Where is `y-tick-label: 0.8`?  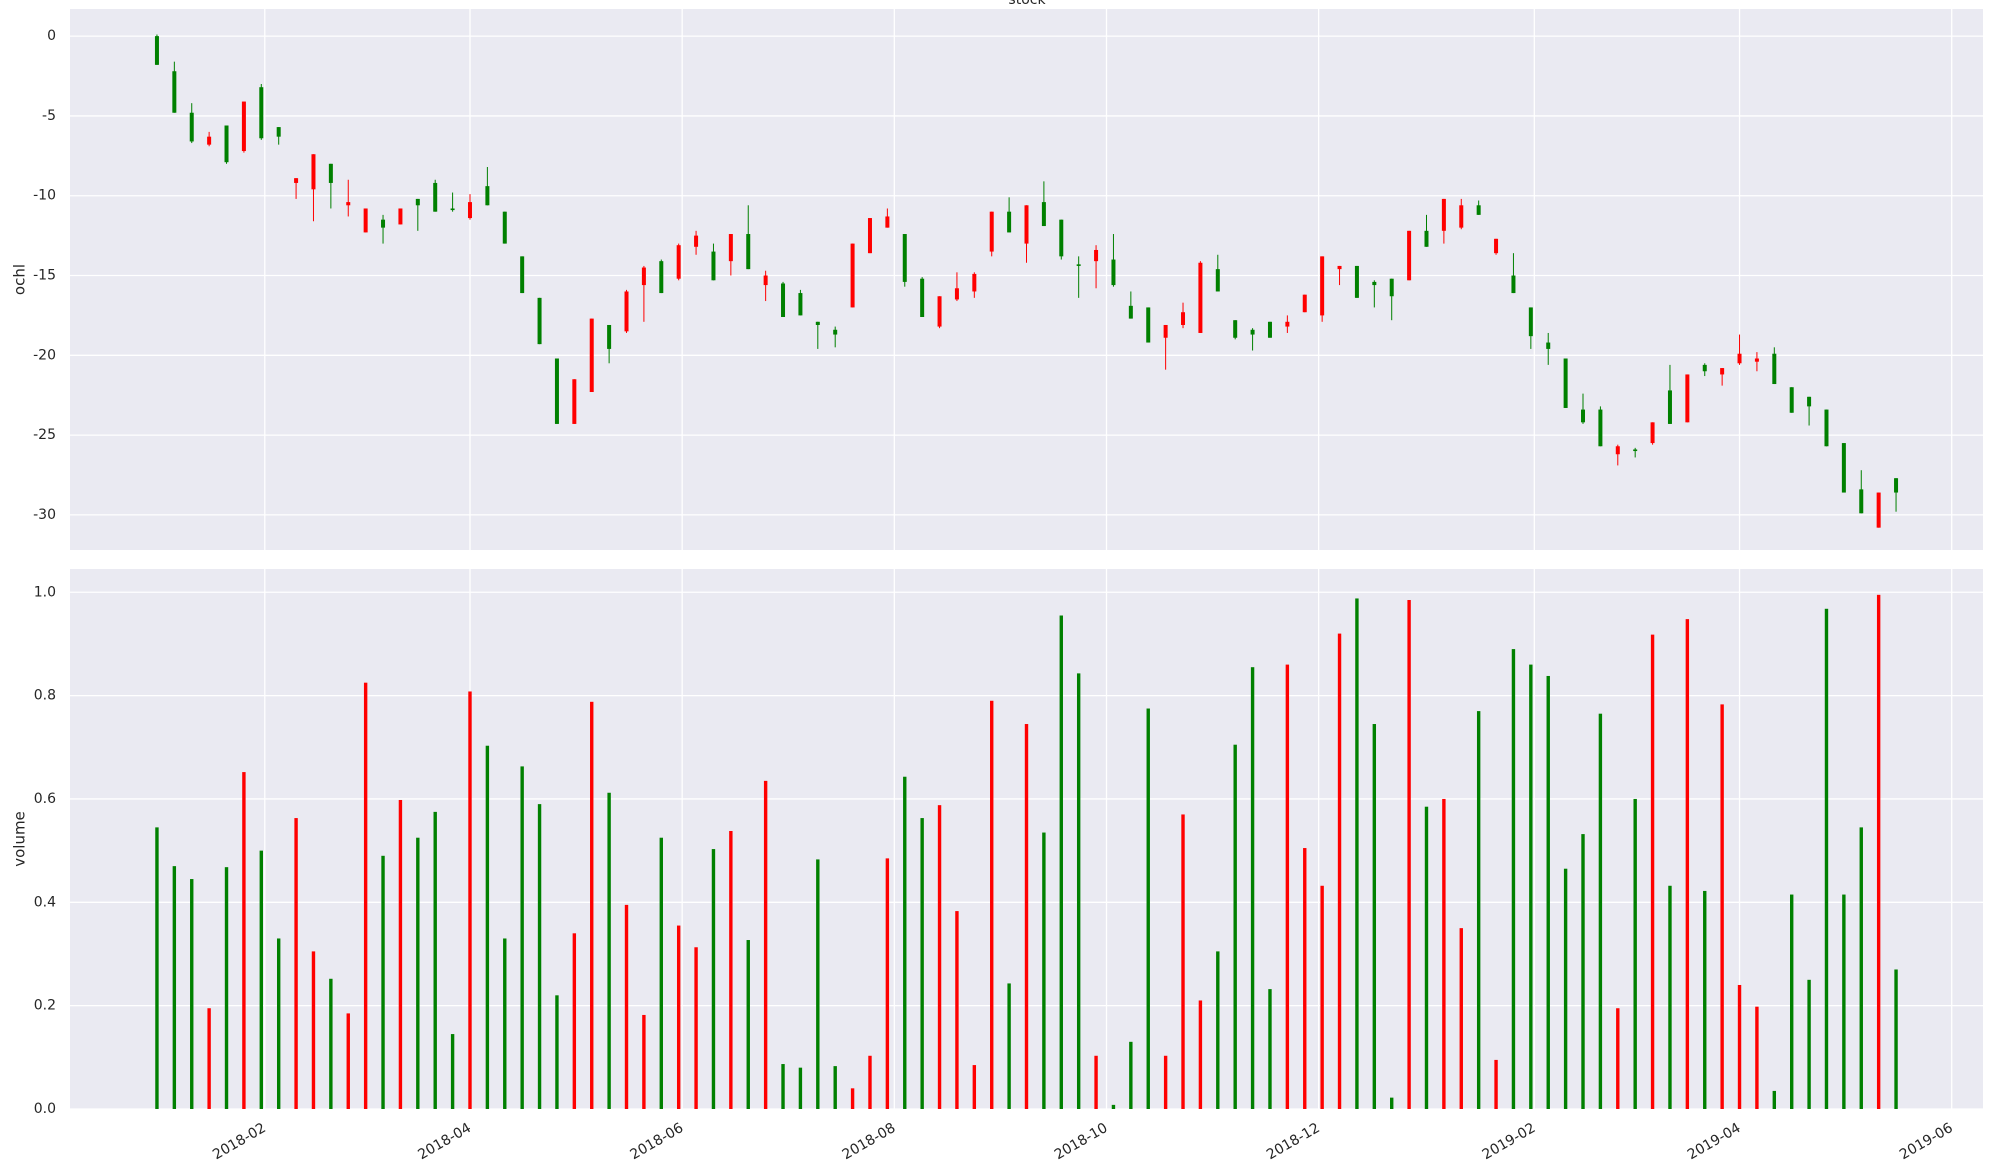
y-tick-label: 0.8 is located at coordinates (45, 696).